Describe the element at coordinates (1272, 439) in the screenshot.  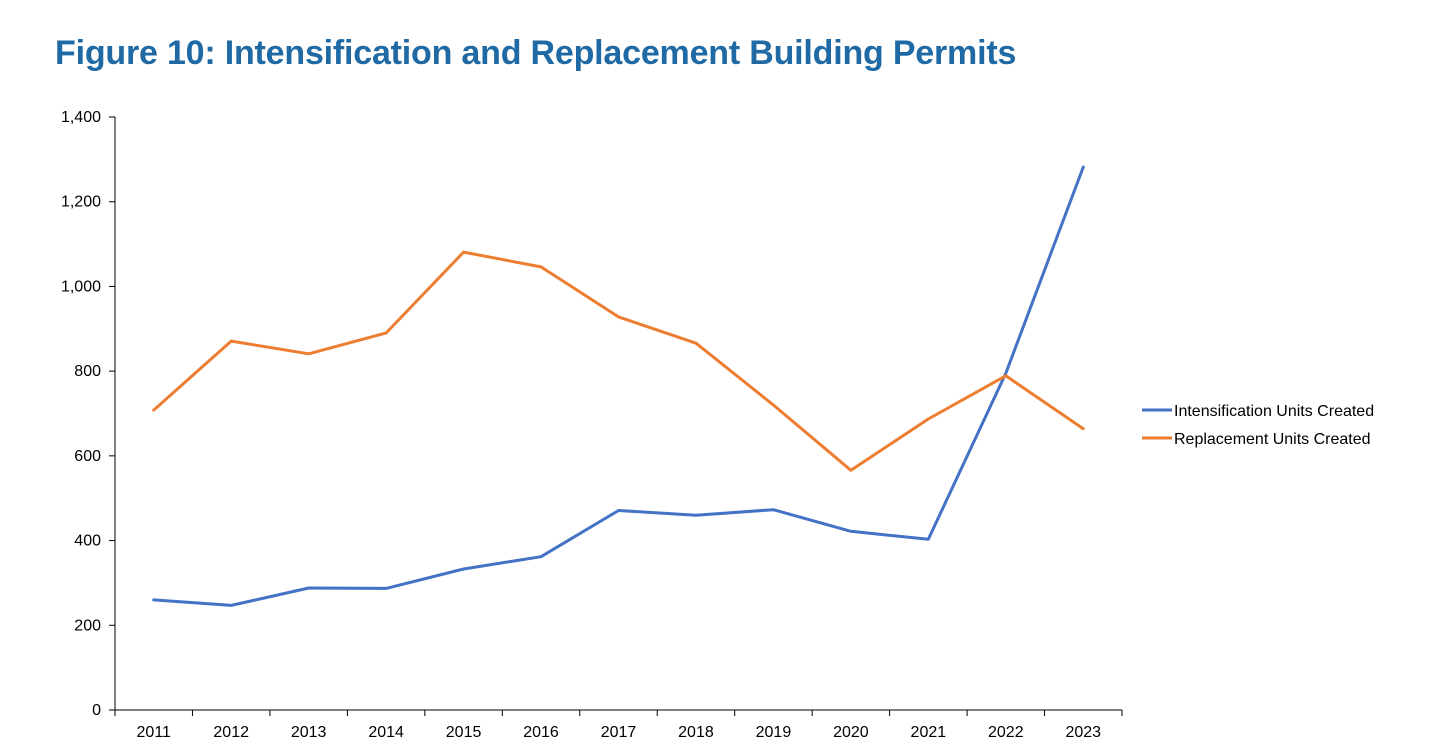
I see `legend-label: Replacement Units Created` at that location.